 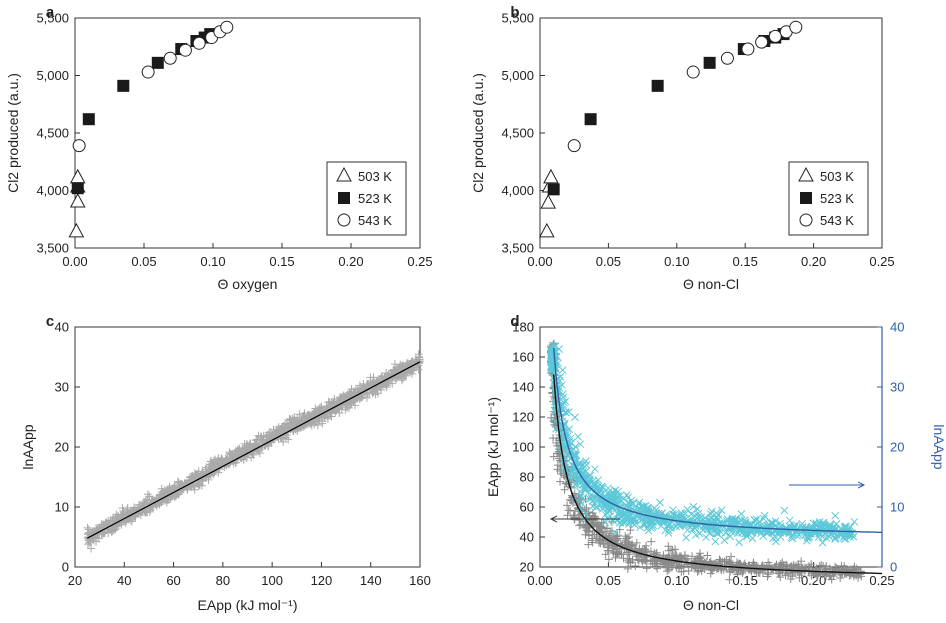 I want to click on x-tick-label: 140, so click(x=371, y=580).